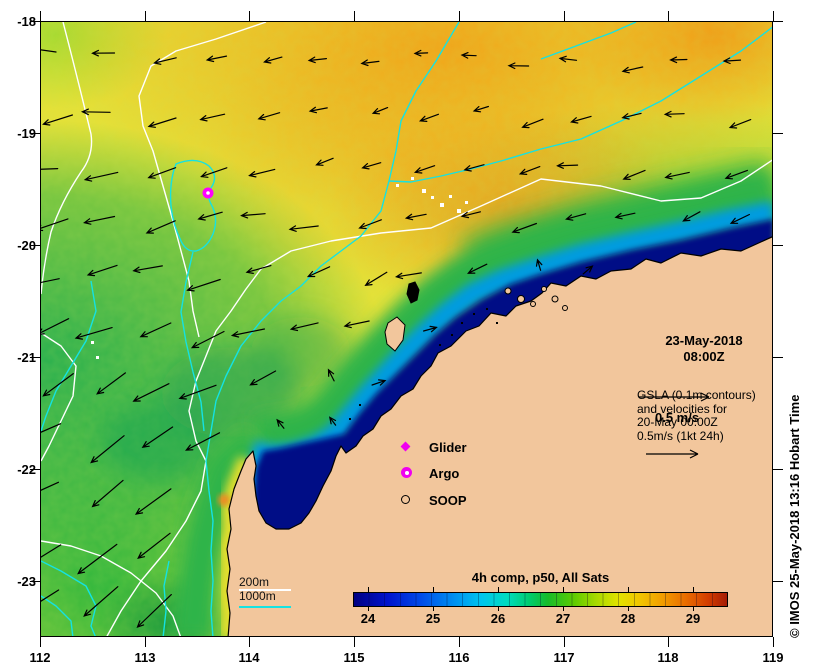 This screenshot has width=818, height=672. What do you see at coordinates (423, 364) in the screenshot?
I see `coastal-rock-specks` at bounding box center [423, 364].